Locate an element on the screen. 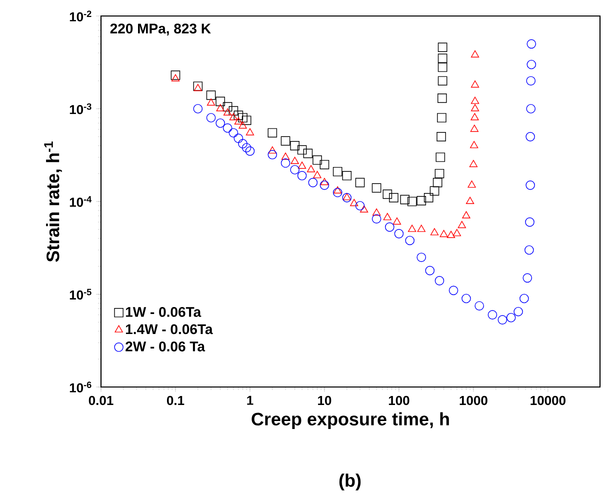  x-tick-label: 0.1 is located at coordinates (175, 401).